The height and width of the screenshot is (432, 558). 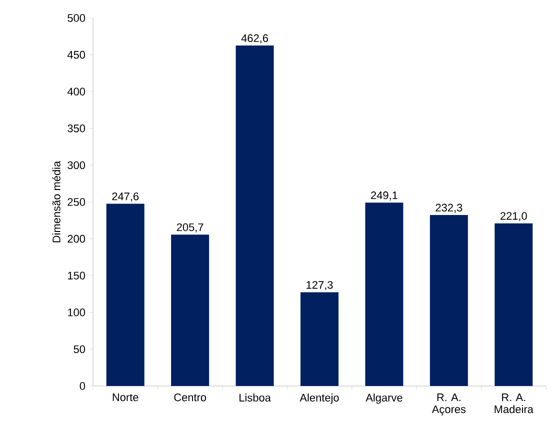 I want to click on x-tick-label: Centro, so click(x=190, y=398).